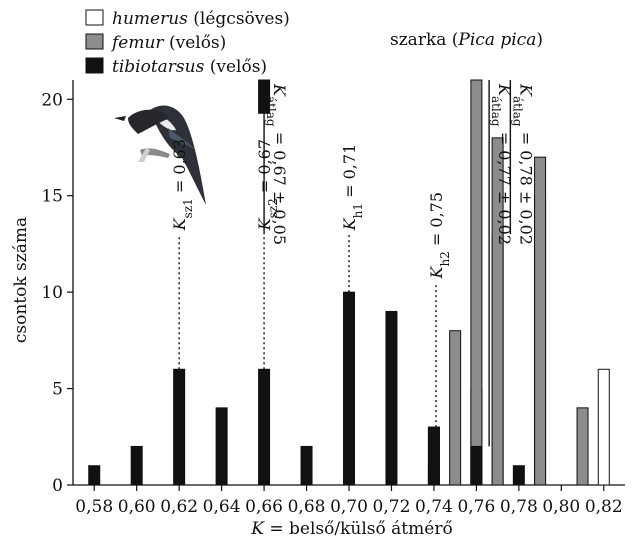 The width and height of the screenshot is (635, 541). Describe the element at coordinates (392, 507) in the screenshot. I see `x-tick-label: 0,72` at that location.